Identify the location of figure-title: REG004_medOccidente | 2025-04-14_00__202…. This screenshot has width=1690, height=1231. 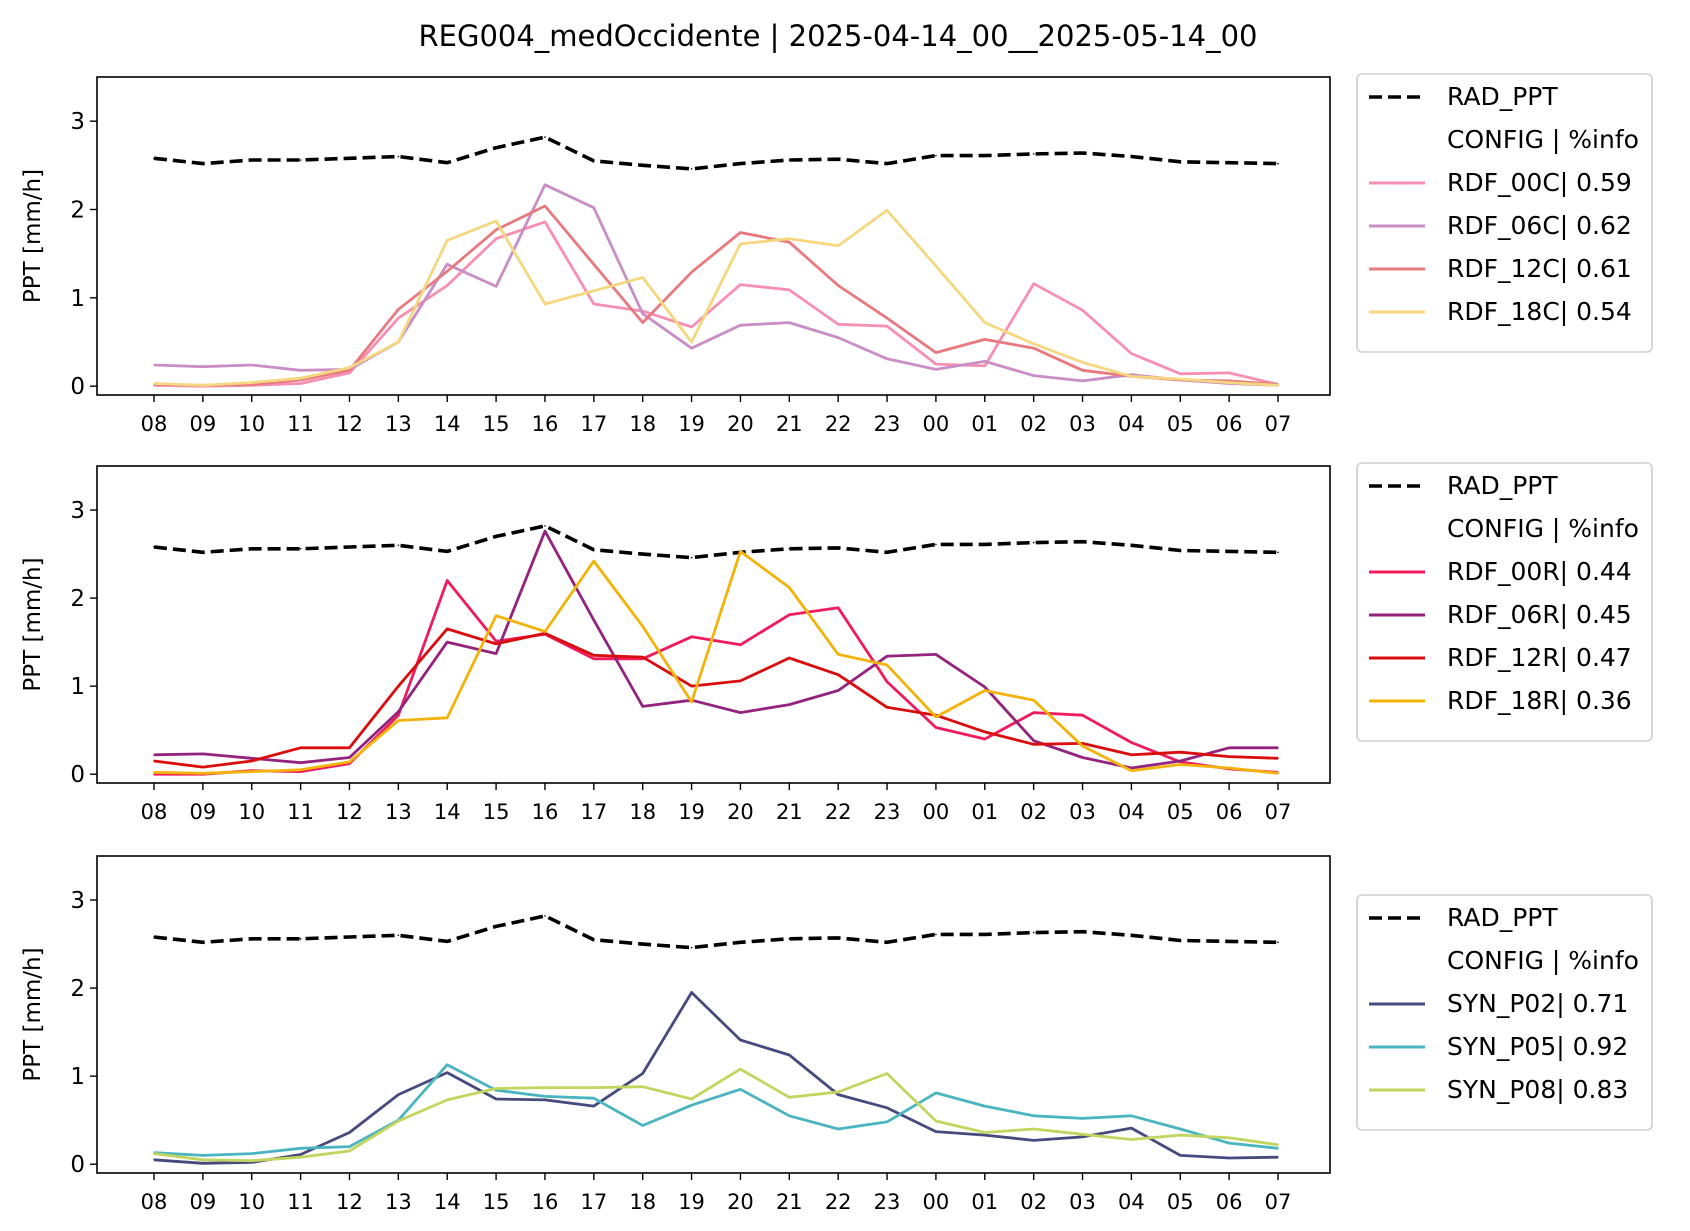
(838, 36).